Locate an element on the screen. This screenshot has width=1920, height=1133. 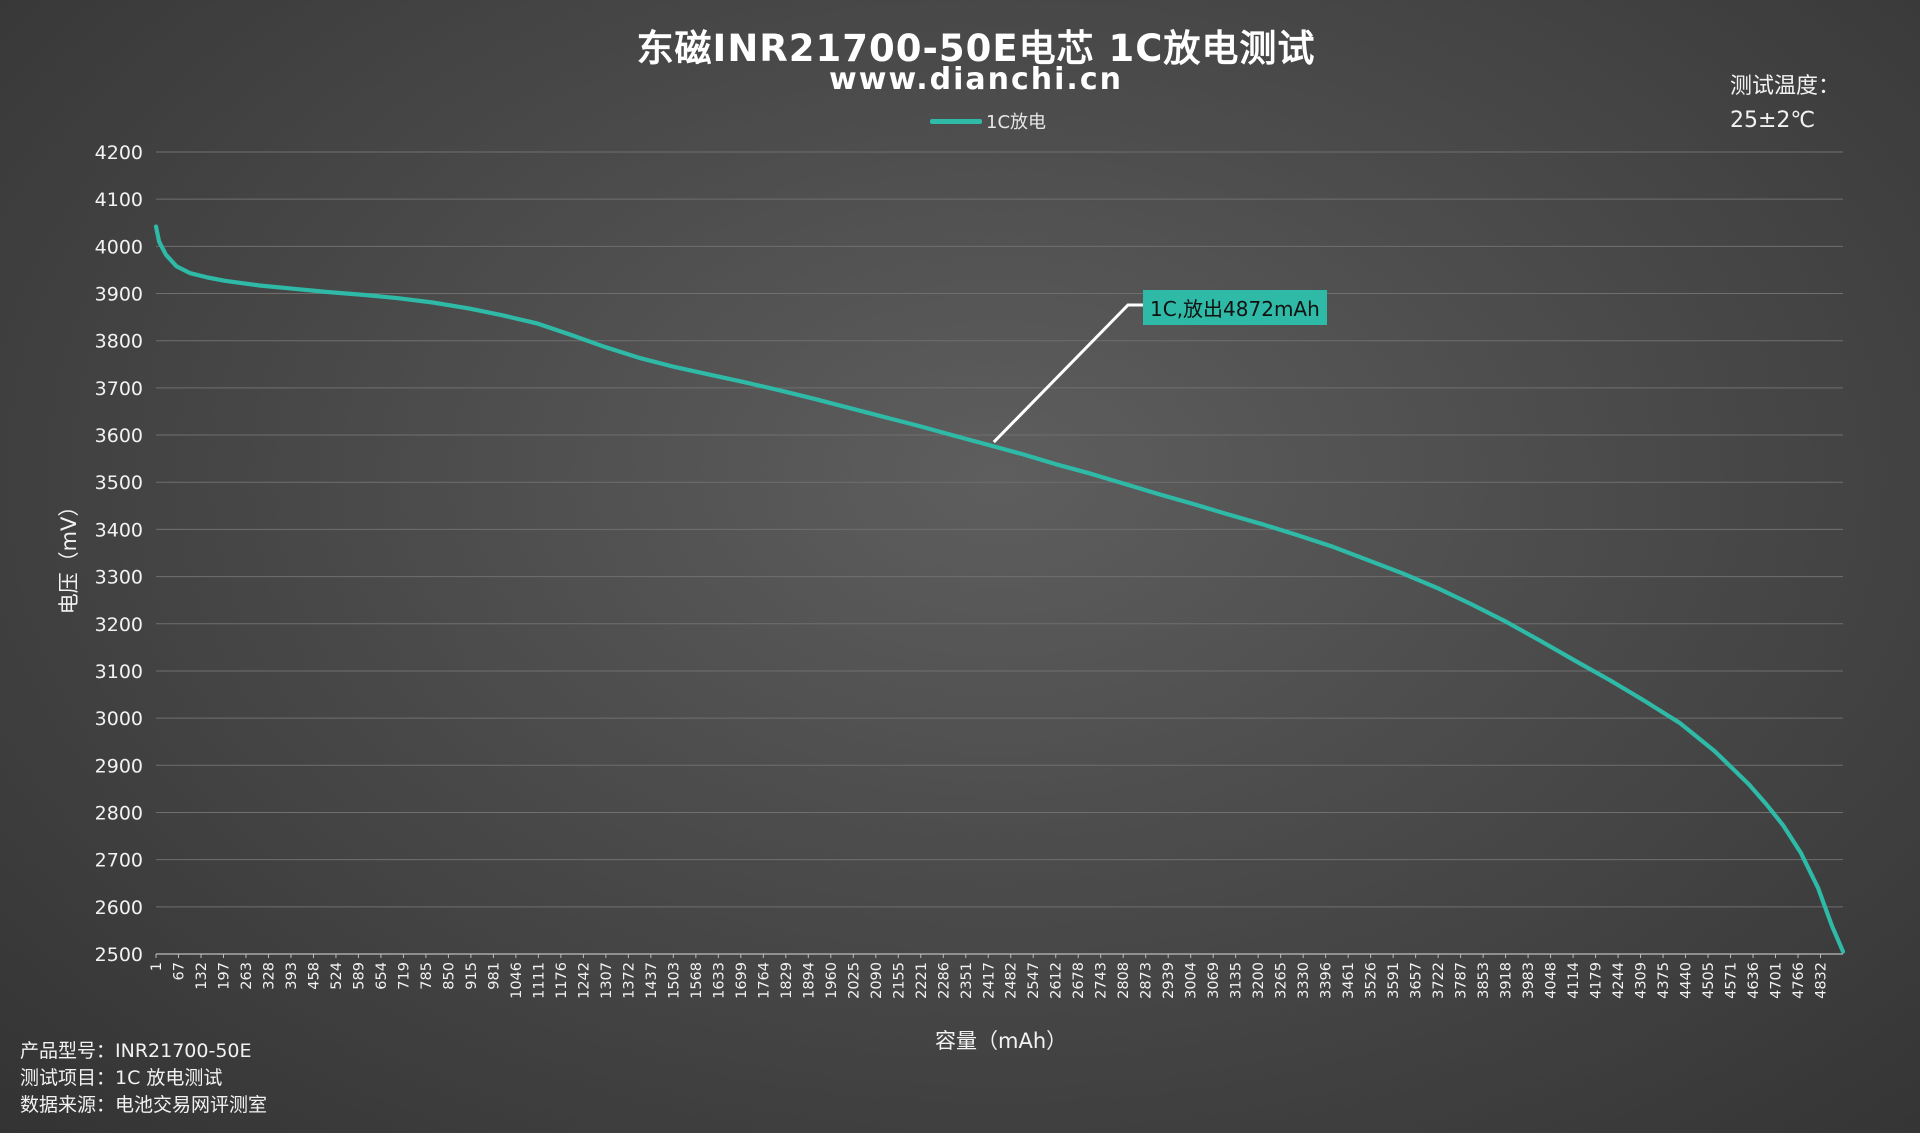
x-tick-label: 1242 is located at coordinates (584, 980).